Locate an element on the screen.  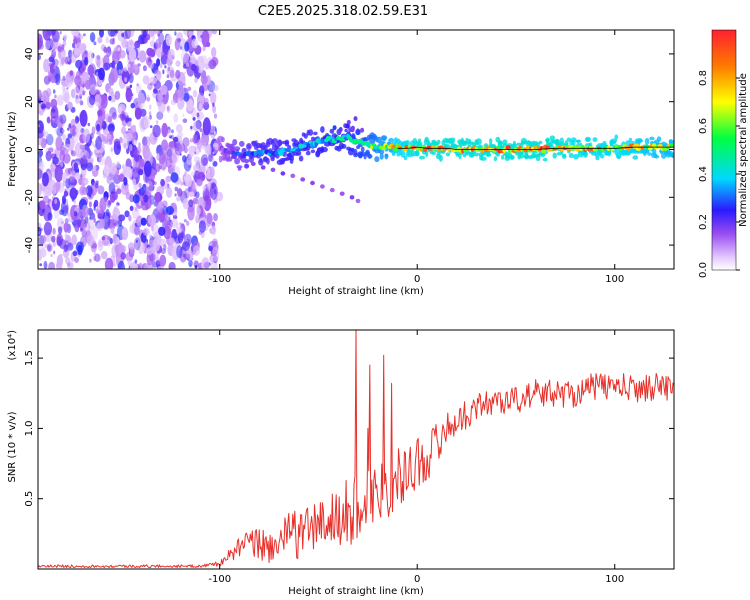
colorbar-tick-label: 0.4 is located at coordinates (703, 174).